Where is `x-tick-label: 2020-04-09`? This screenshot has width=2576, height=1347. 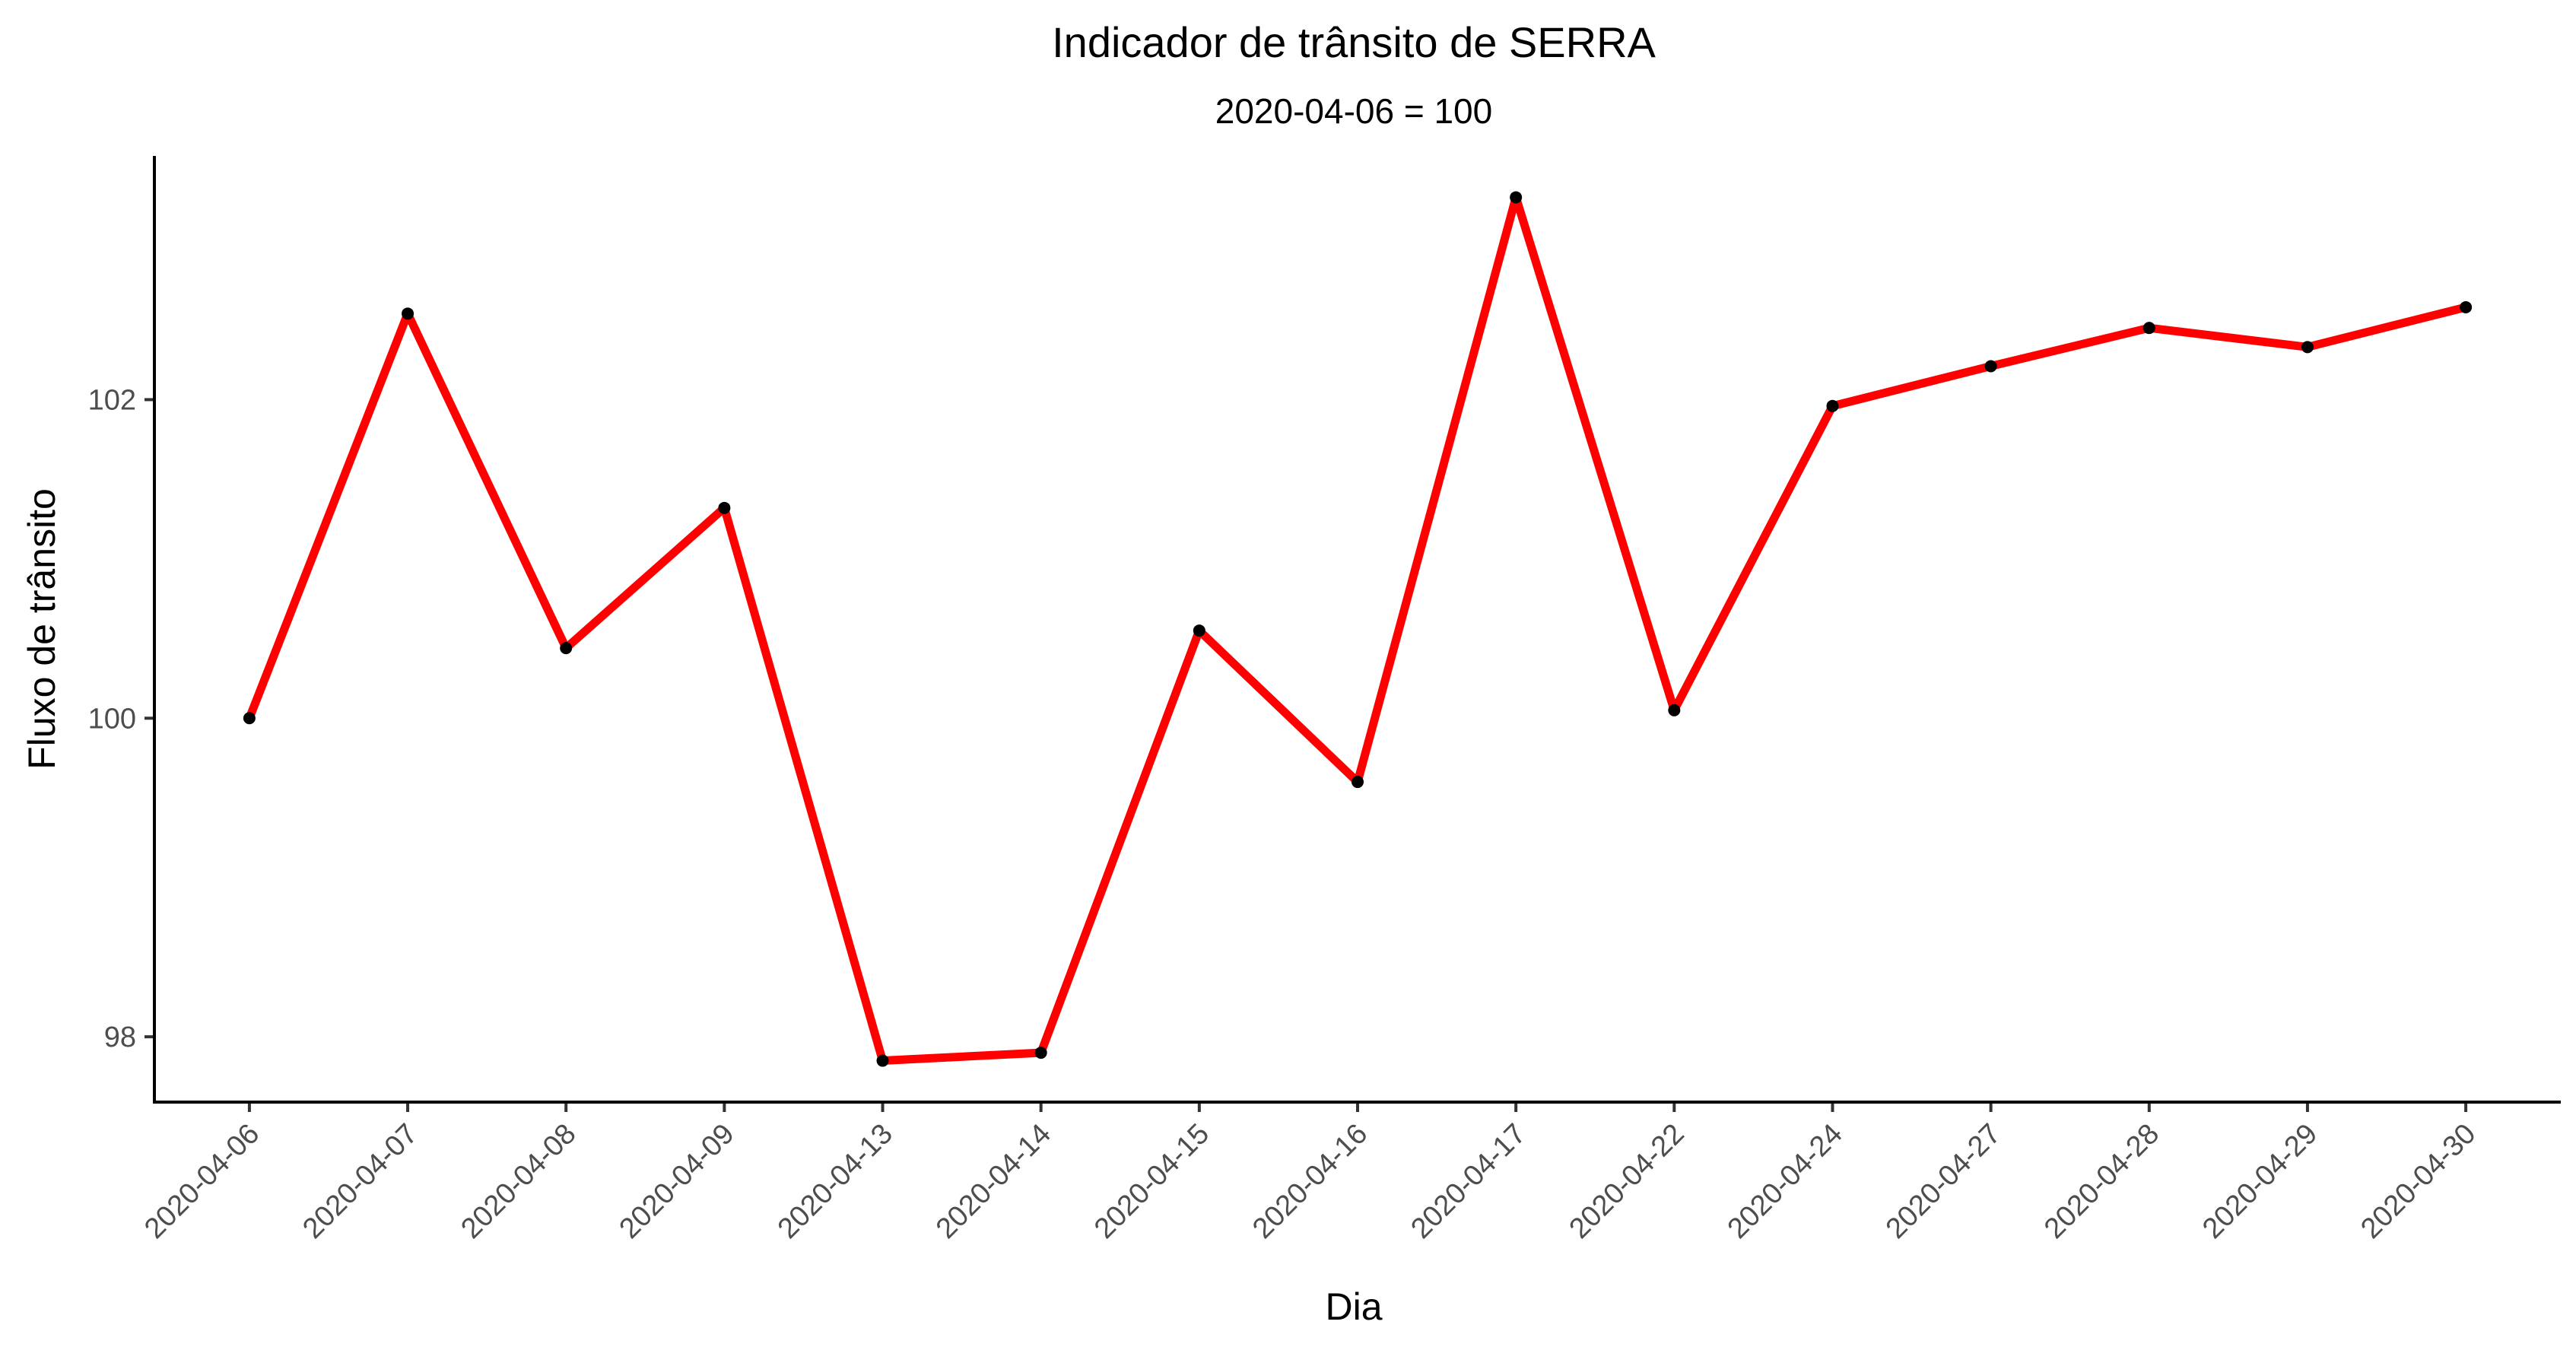
x-tick-label: 2020-04-09 is located at coordinates (677, 1182).